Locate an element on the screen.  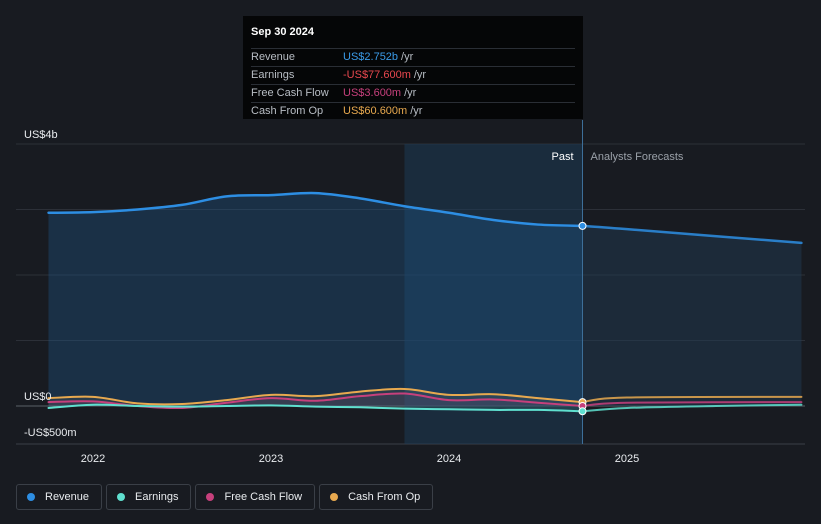
legend-item-cash-from-op: Cash From Op is located at coordinates (376, 497).